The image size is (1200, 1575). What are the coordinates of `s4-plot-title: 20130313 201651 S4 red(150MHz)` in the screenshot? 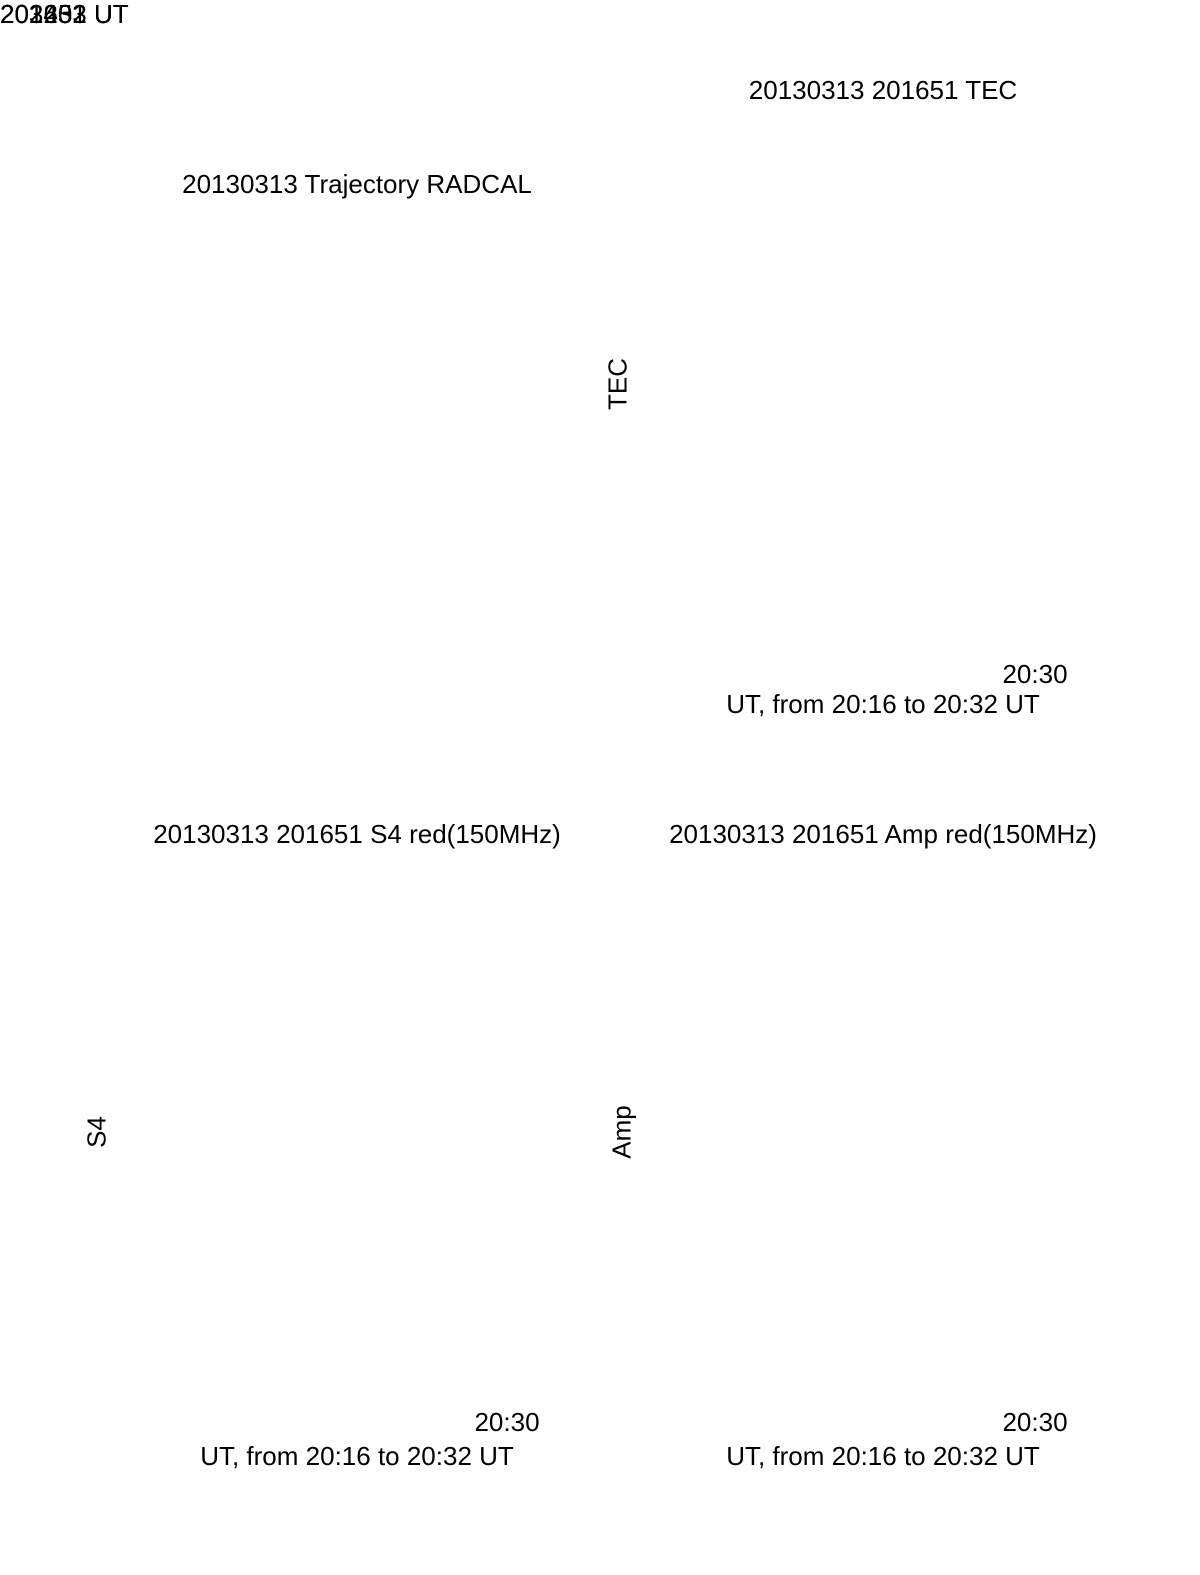 It's located at (357, 834).